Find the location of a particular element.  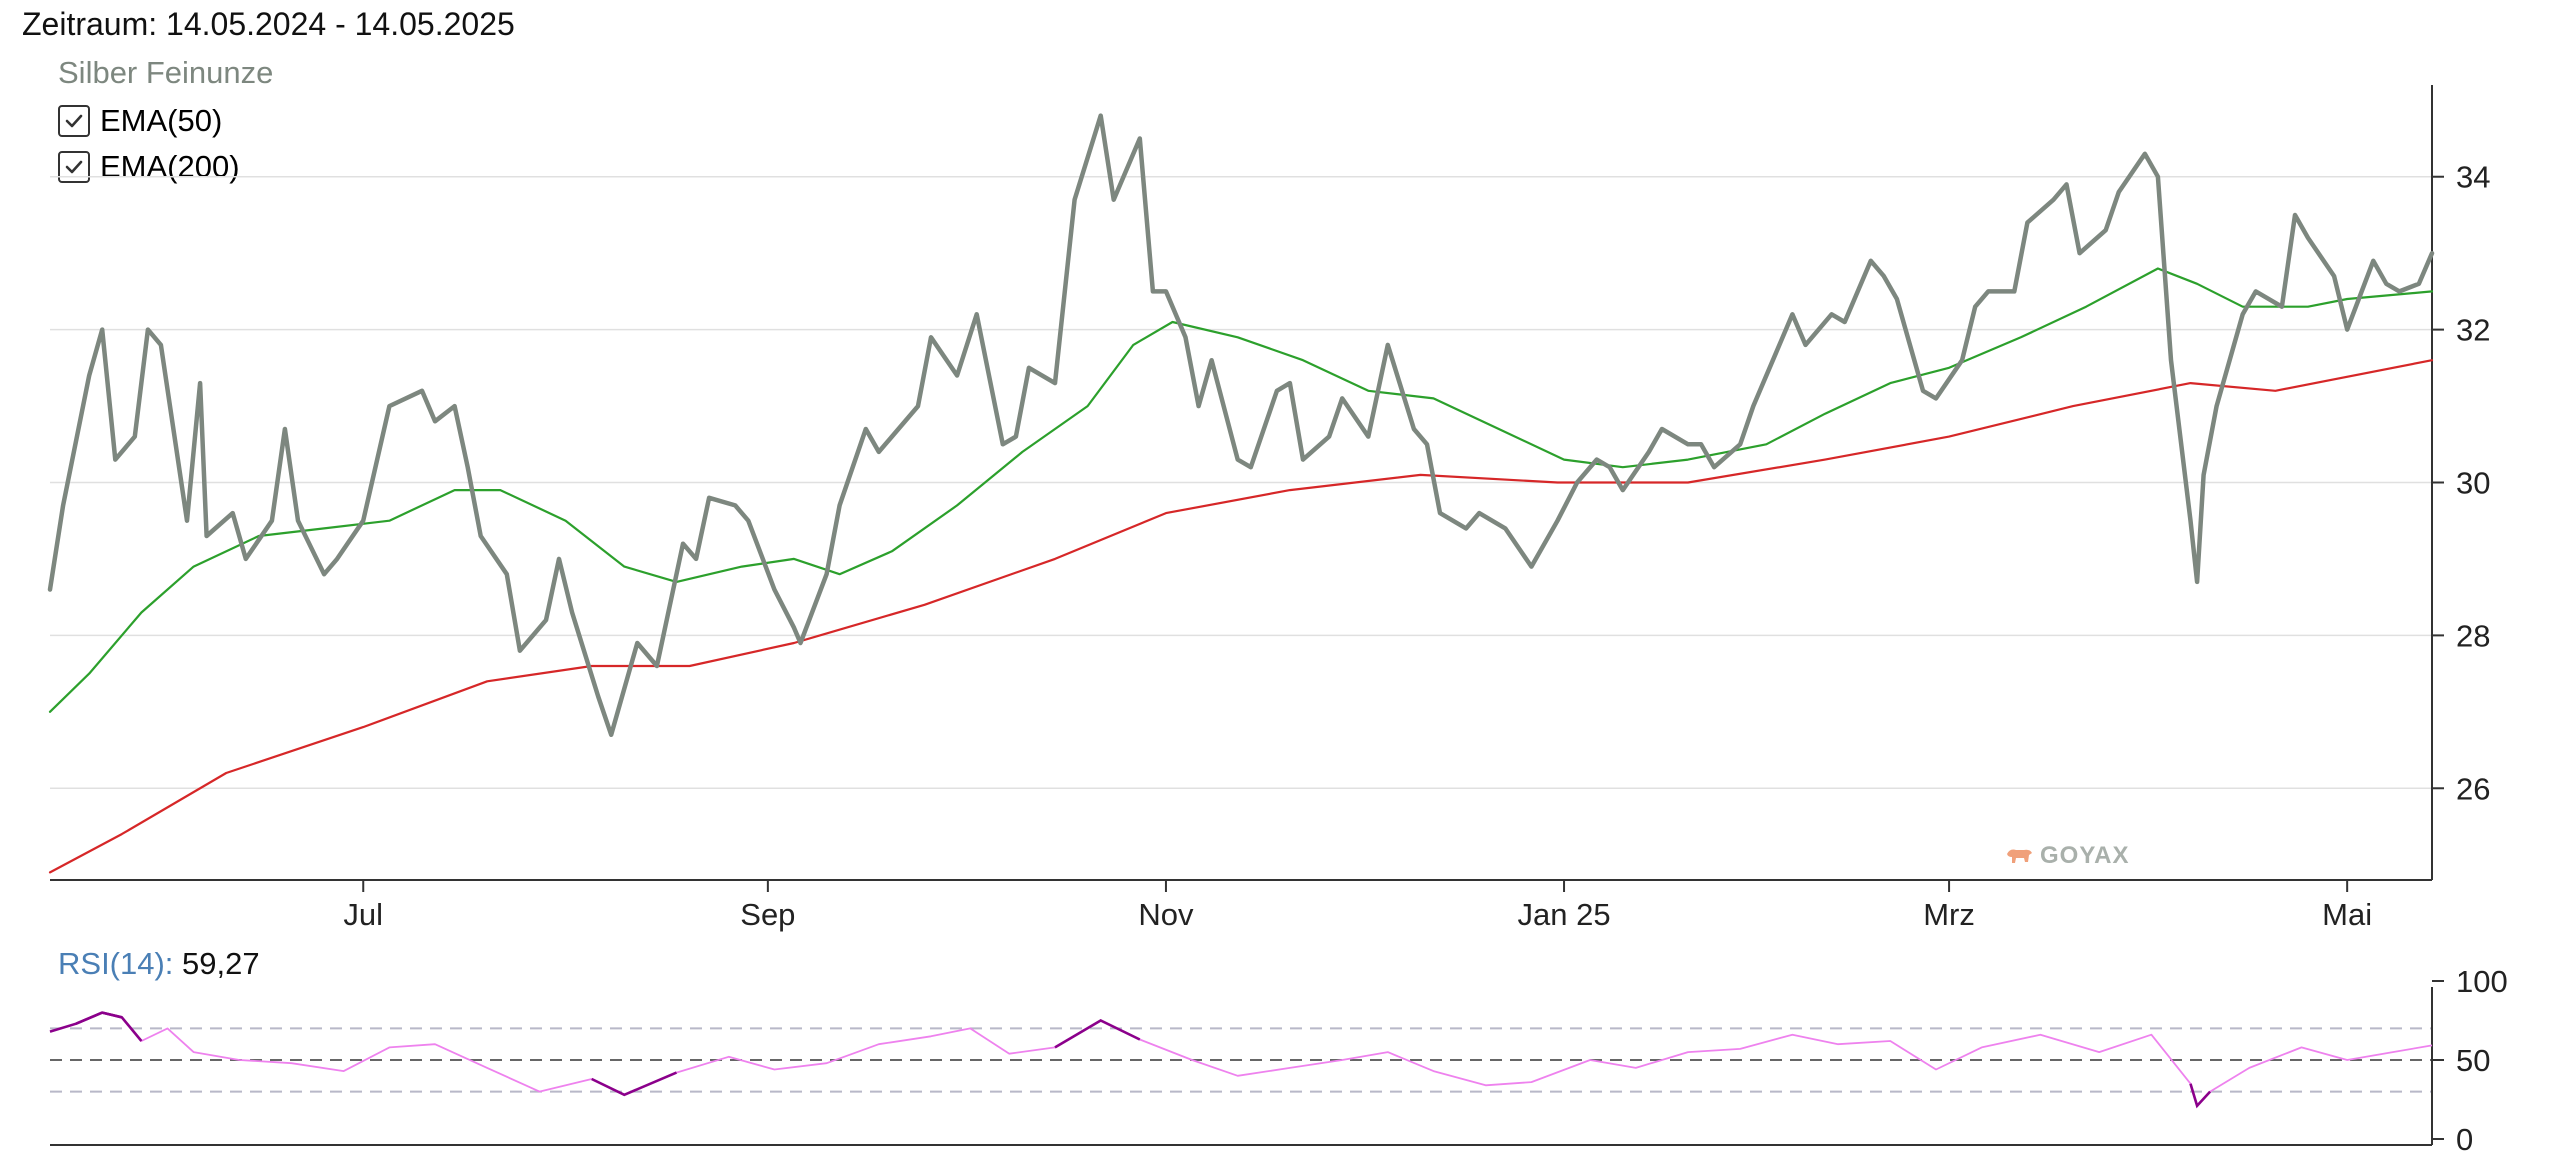

chart-legend: Silber Feinunze EMA(50) EMA(200) is located at coordinates (165, 122).